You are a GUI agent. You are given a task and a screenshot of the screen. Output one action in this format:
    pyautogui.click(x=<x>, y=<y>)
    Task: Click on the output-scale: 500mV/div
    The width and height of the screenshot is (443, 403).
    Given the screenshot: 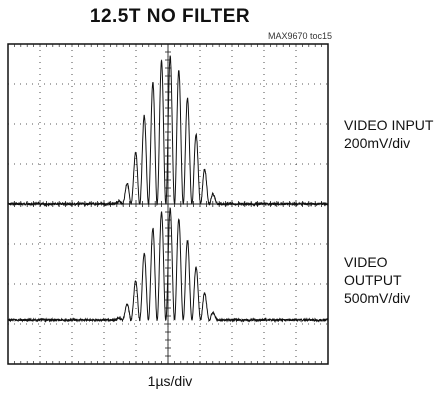 What is the action you would take?
    pyautogui.click(x=377, y=298)
    